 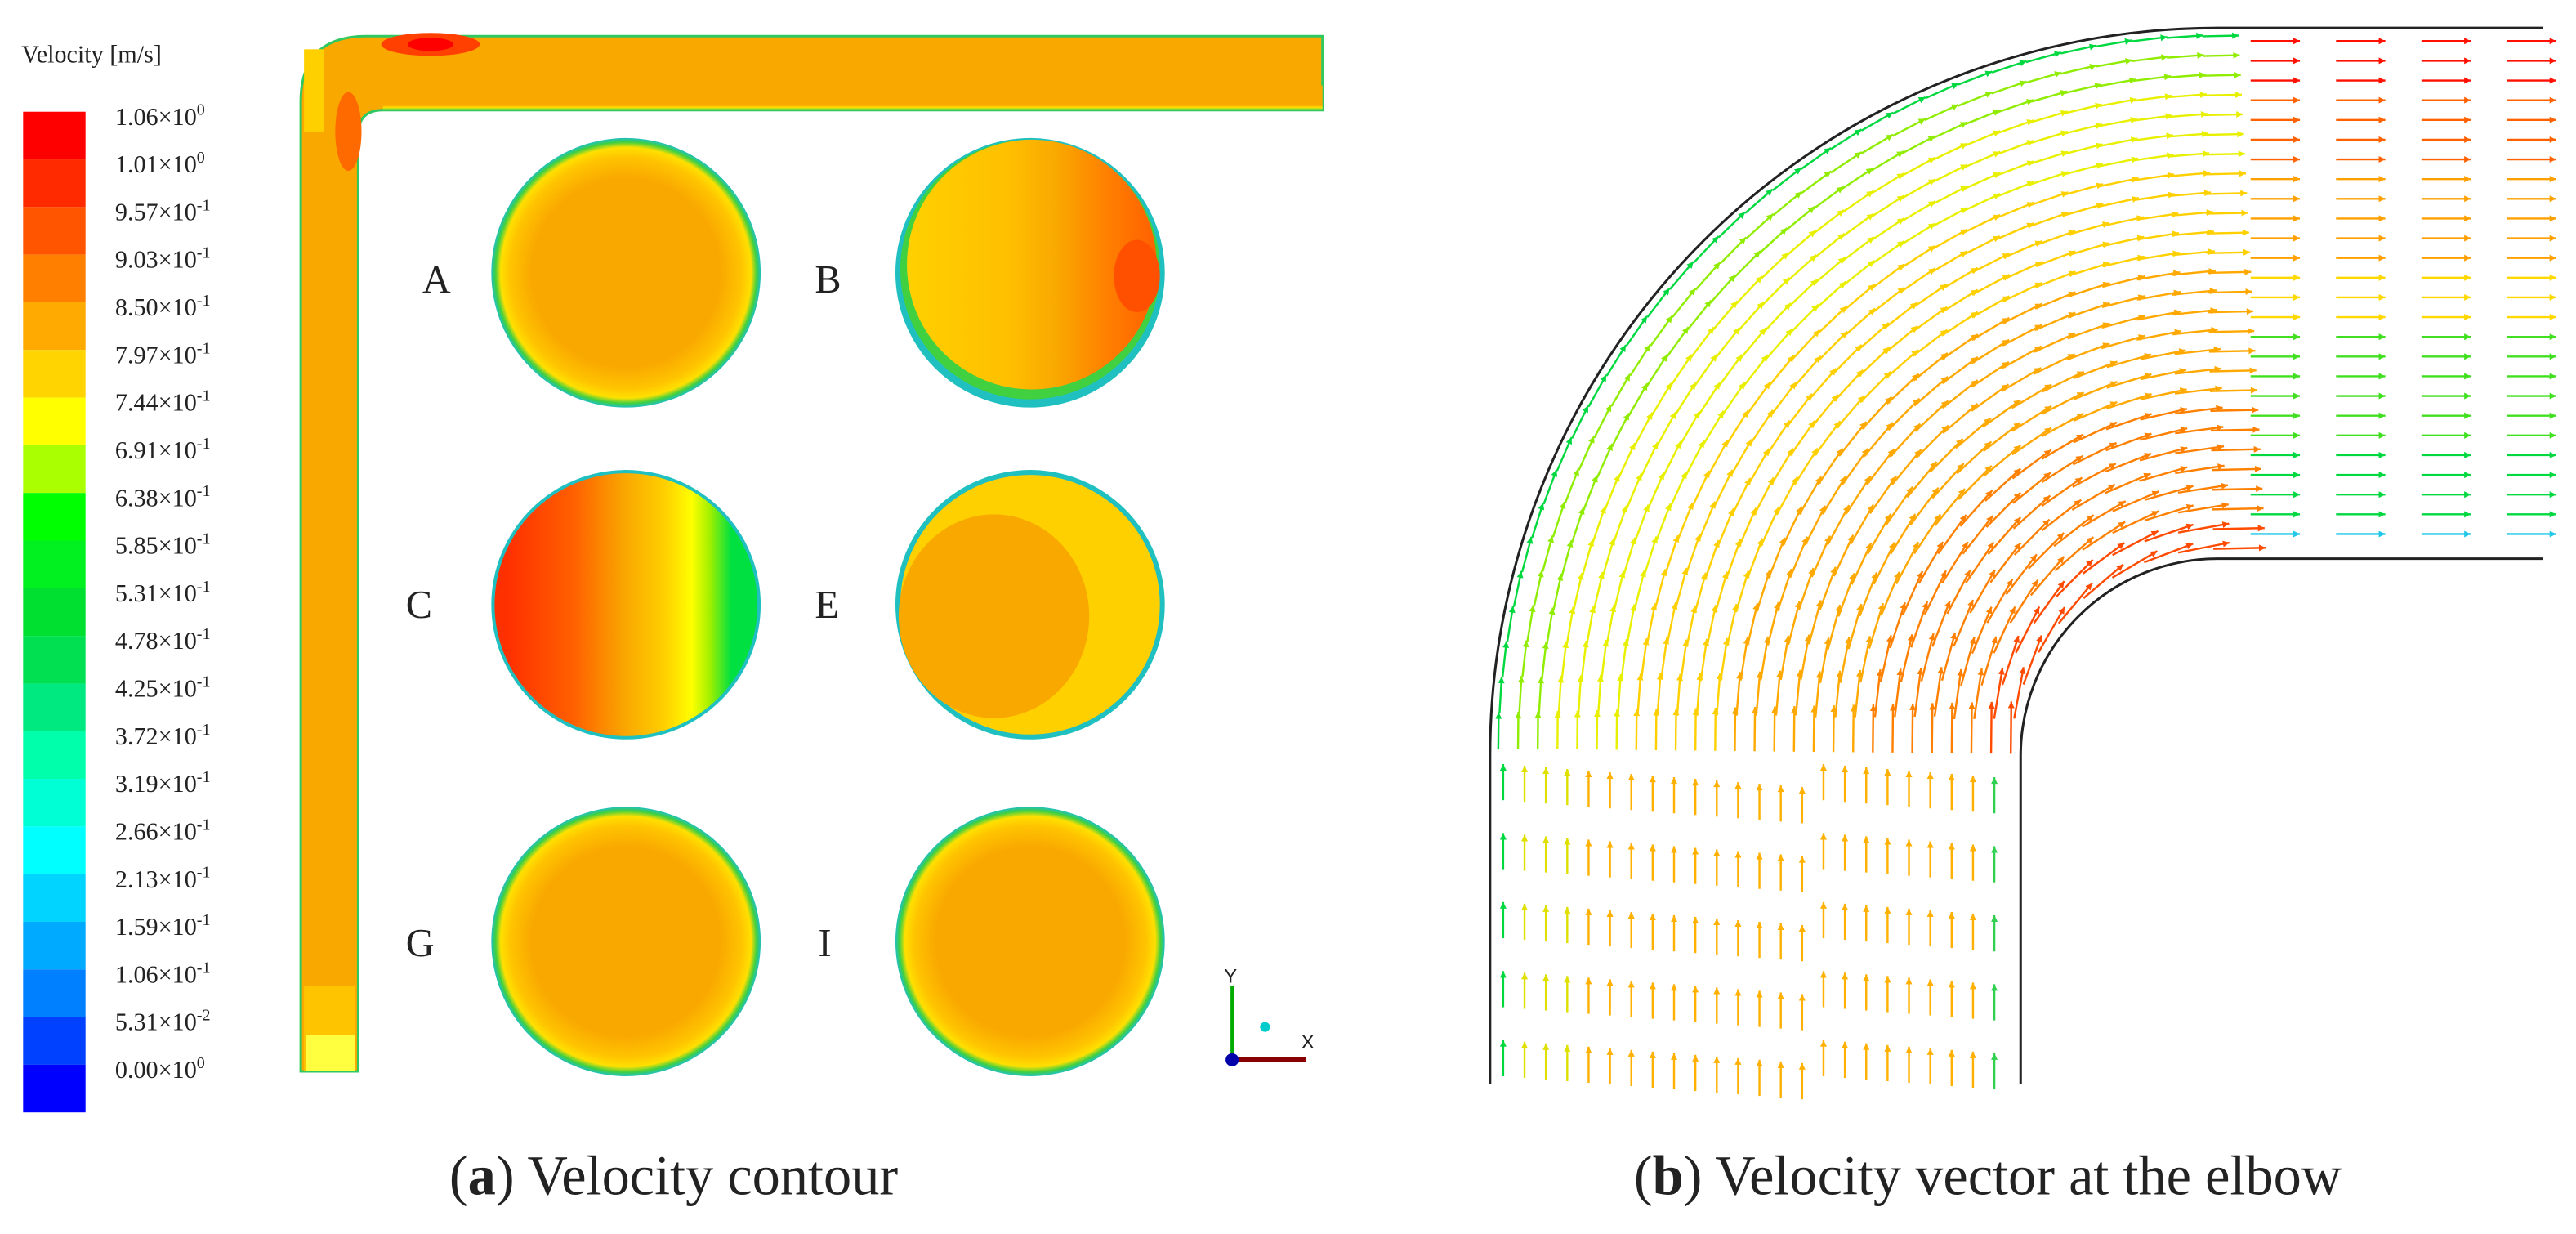 I want to click on axis-y-label: Y, so click(x=1231, y=976).